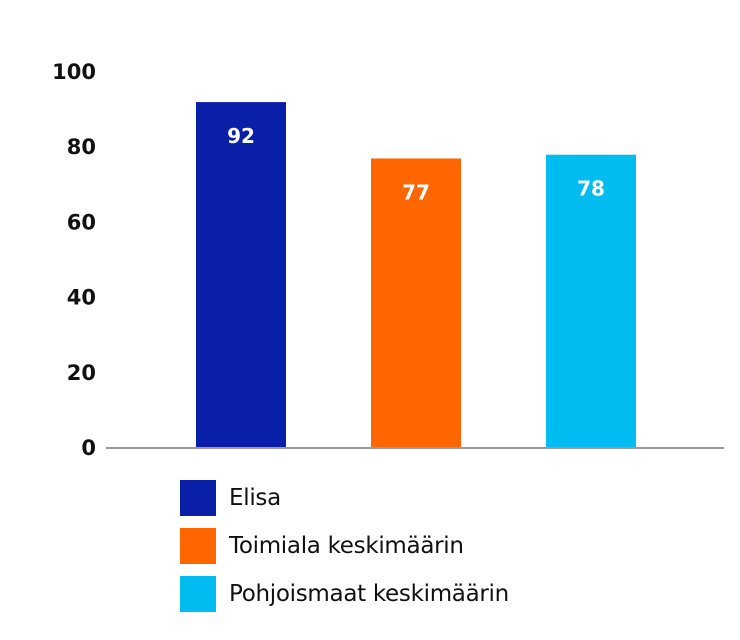 The width and height of the screenshot is (740, 640). I want to click on legend-swatch-toimiala, so click(198, 546).